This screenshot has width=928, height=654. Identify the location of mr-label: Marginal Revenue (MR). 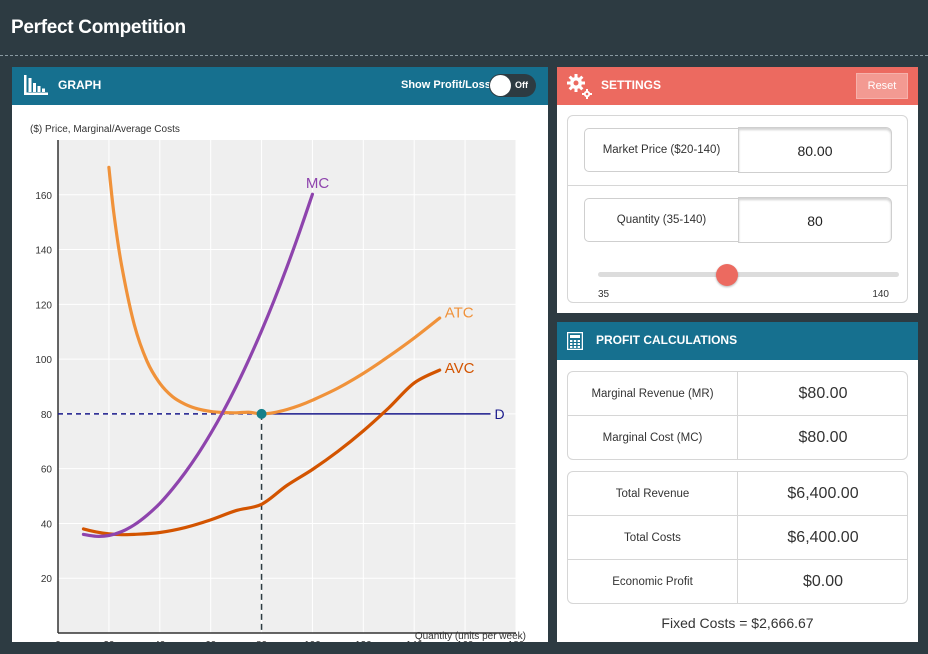
(653, 394).